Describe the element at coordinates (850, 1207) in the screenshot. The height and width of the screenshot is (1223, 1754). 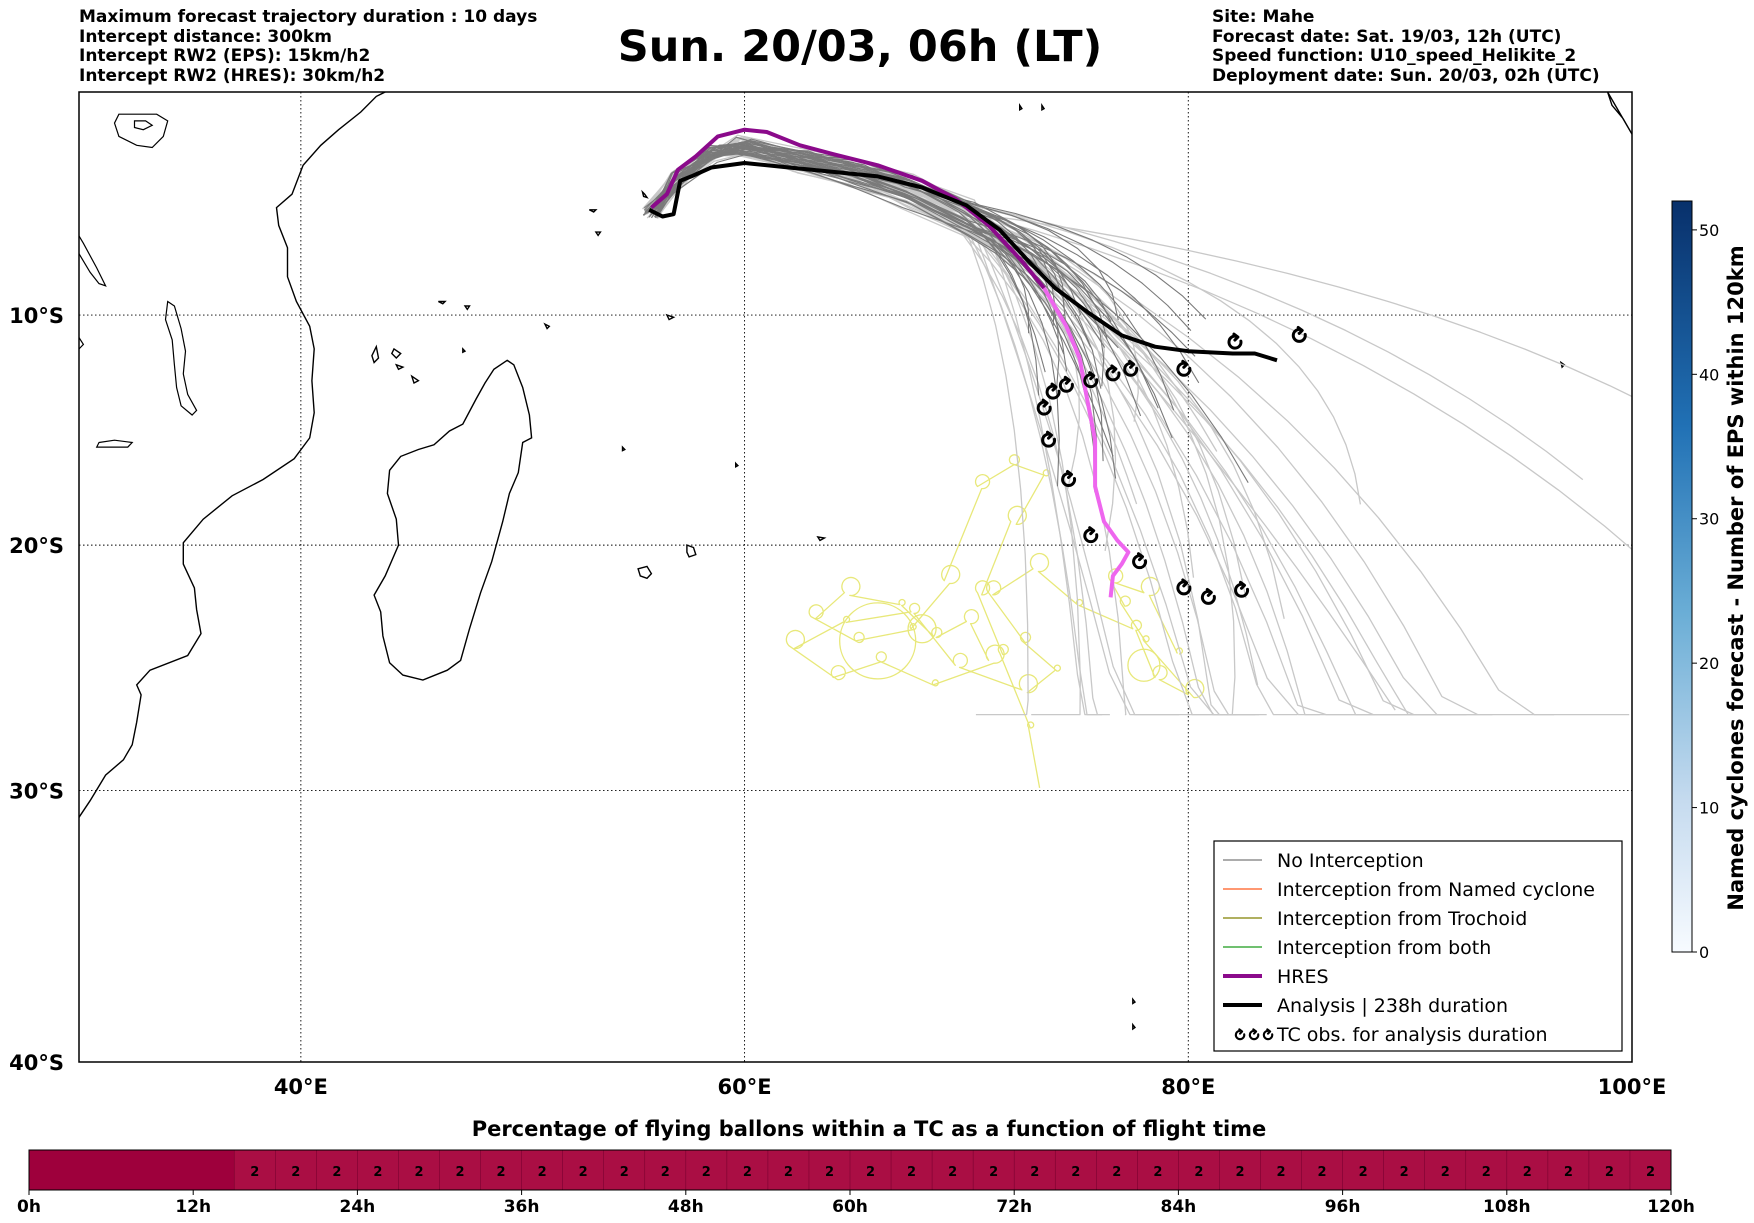
I see `timebar-tick-label: 60h` at that location.